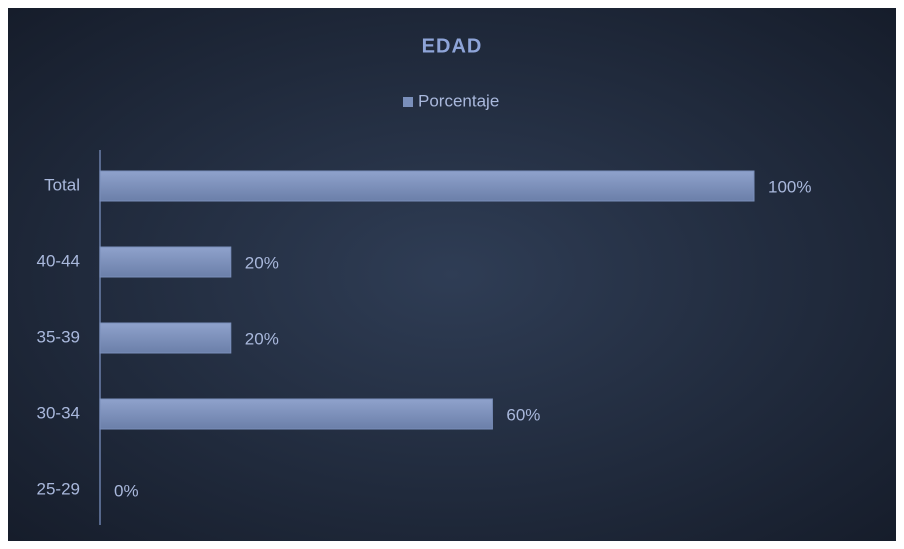 This screenshot has height=549, width=904. What do you see at coordinates (458, 100) in the screenshot?
I see `legend-label: Porcentaje` at bounding box center [458, 100].